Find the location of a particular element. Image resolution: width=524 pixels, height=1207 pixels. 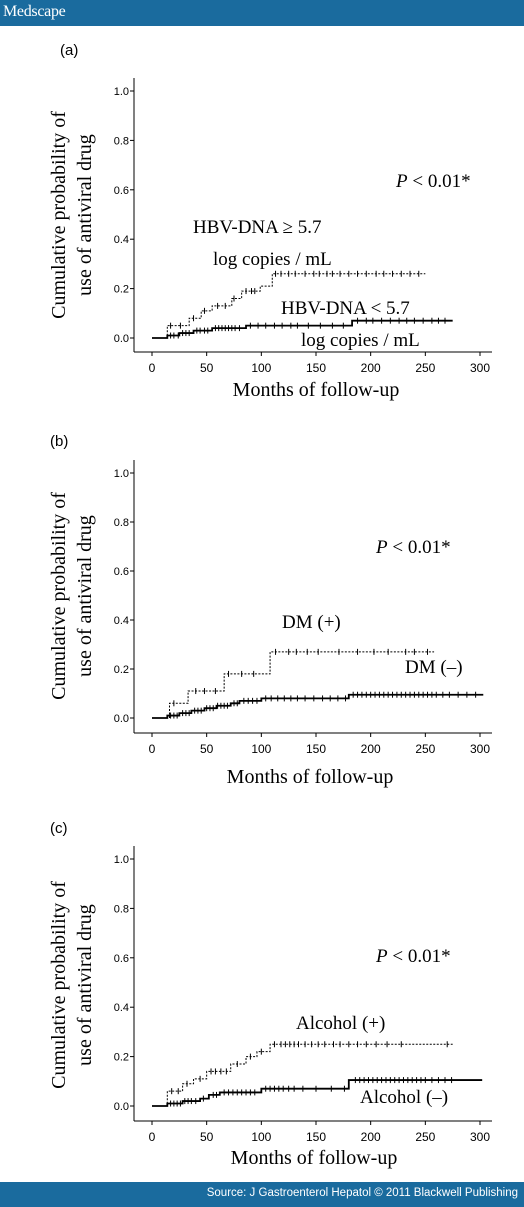

series-annotation: Alcohol (+) is located at coordinates (340, 1023).